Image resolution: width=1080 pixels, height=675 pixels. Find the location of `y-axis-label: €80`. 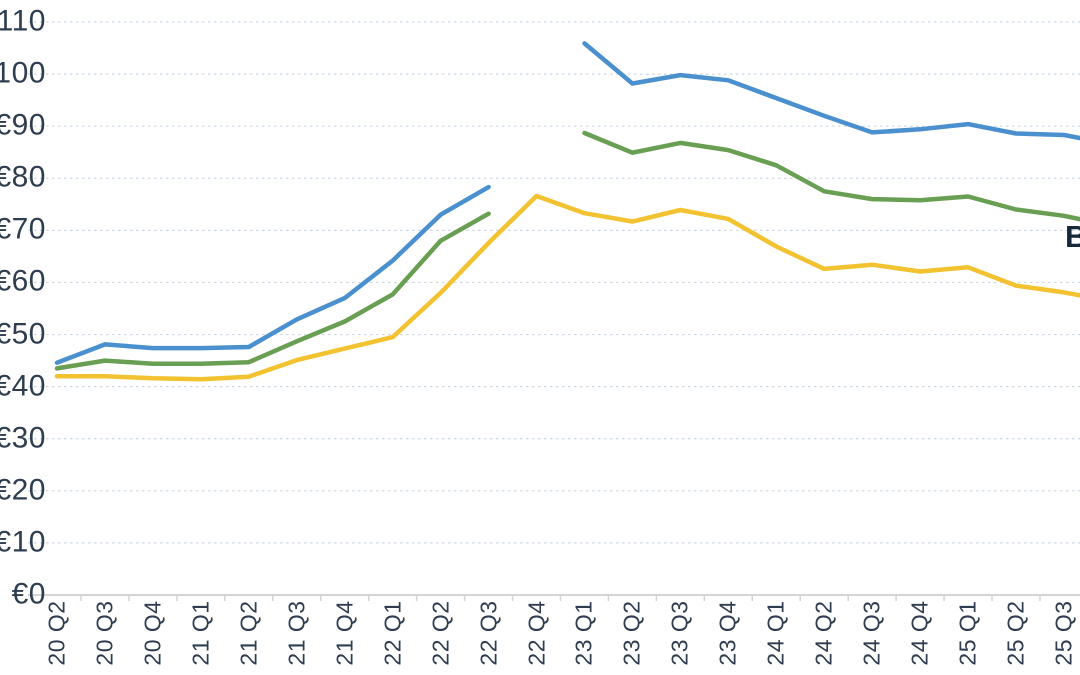

y-axis-label: €80 is located at coordinates (23, 177).